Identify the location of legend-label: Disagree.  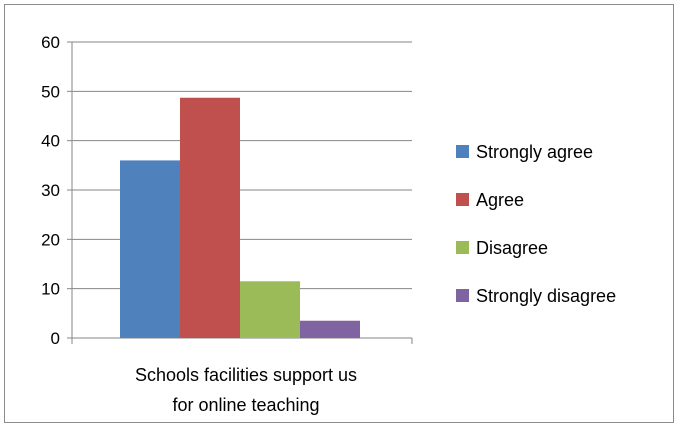
(512, 248).